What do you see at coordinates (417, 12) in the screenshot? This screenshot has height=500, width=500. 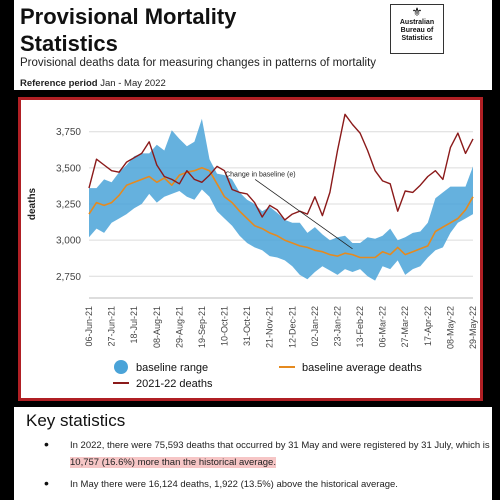 I see `coat-of-arms-icon: ⚜` at bounding box center [417, 12].